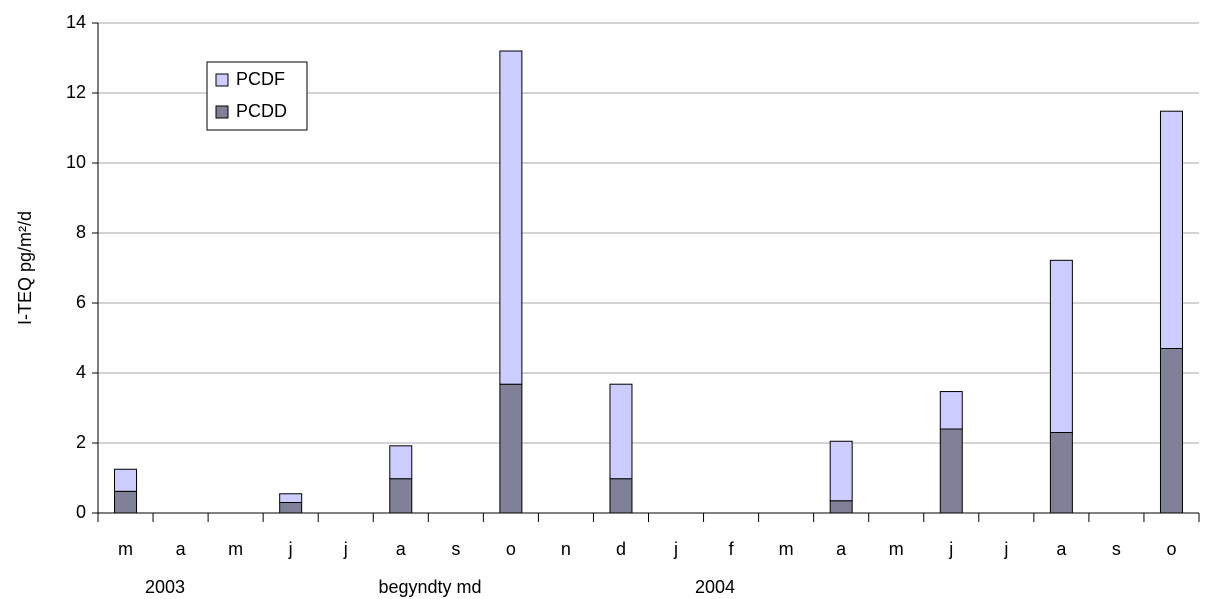  Describe the element at coordinates (25, 268) in the screenshot. I see `y-axis-label: I-TEQ pg/m²/d` at that location.